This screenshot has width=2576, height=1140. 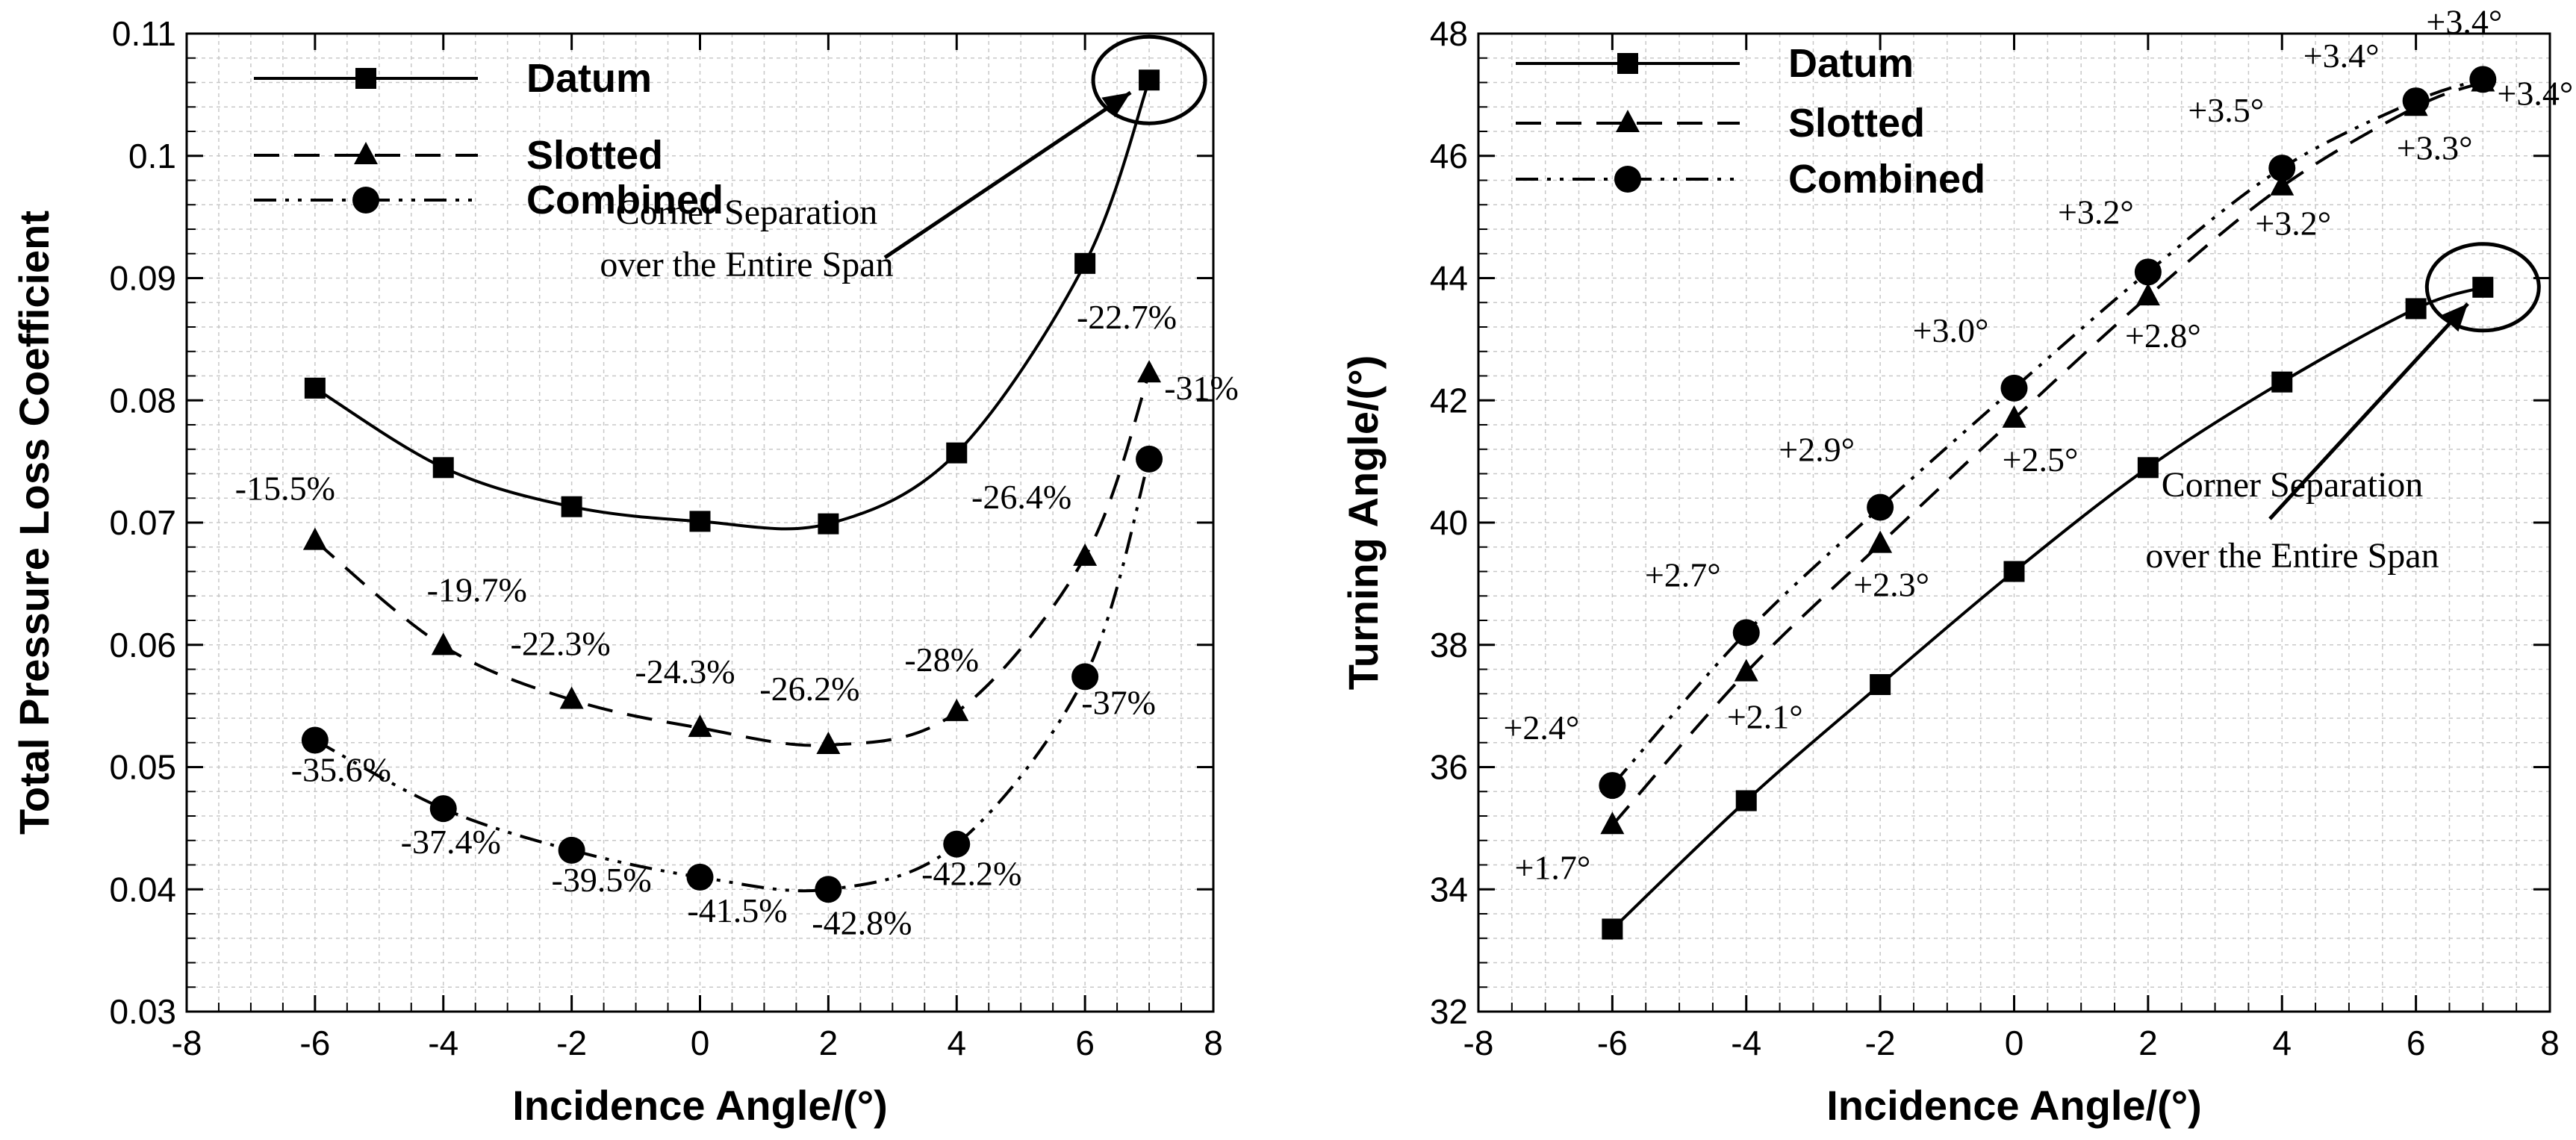 I want to click on point-label: -15.5%, so click(x=285, y=489).